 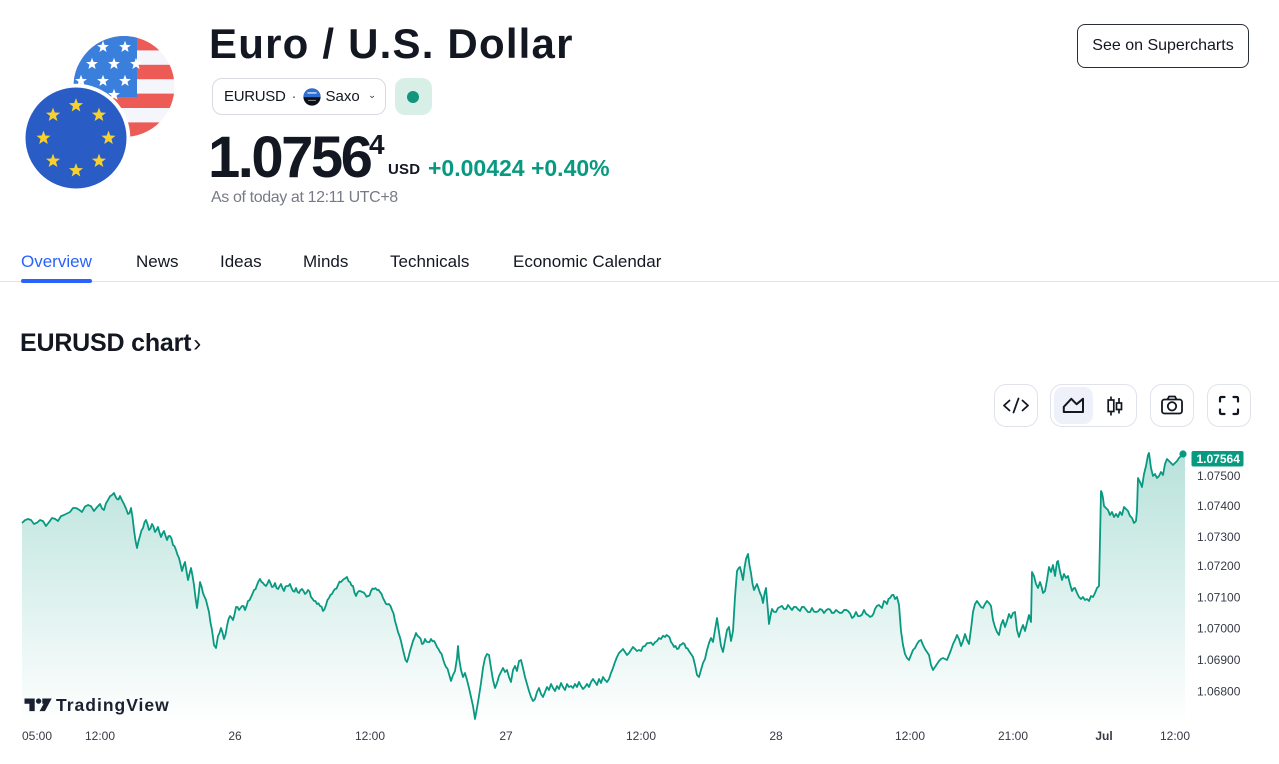 What do you see at coordinates (1219, 691) in the screenshot?
I see `svg-text: 1.06800` at bounding box center [1219, 691].